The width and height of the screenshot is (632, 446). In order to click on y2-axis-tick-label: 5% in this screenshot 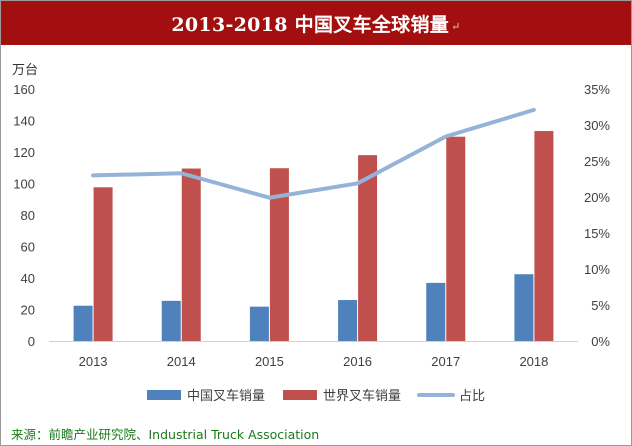, I will do `click(600, 305)`.